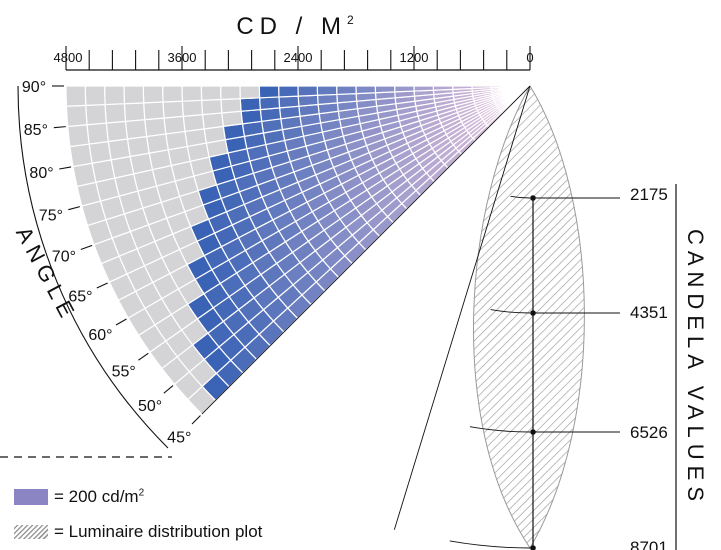 This screenshot has height=550, width=721. I want to click on angle-label: 55°, so click(124, 371).